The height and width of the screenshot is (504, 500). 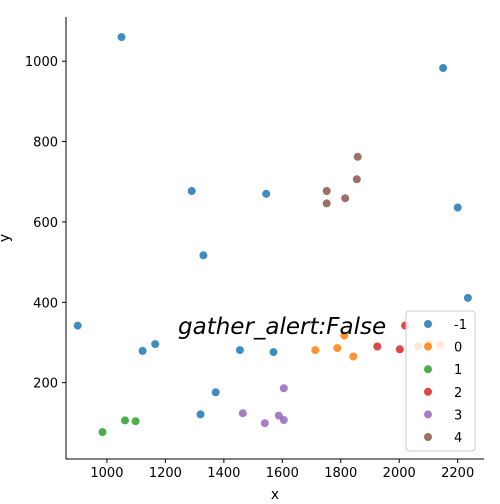 I want to click on x-tick-label: 2000, so click(x=399, y=473).